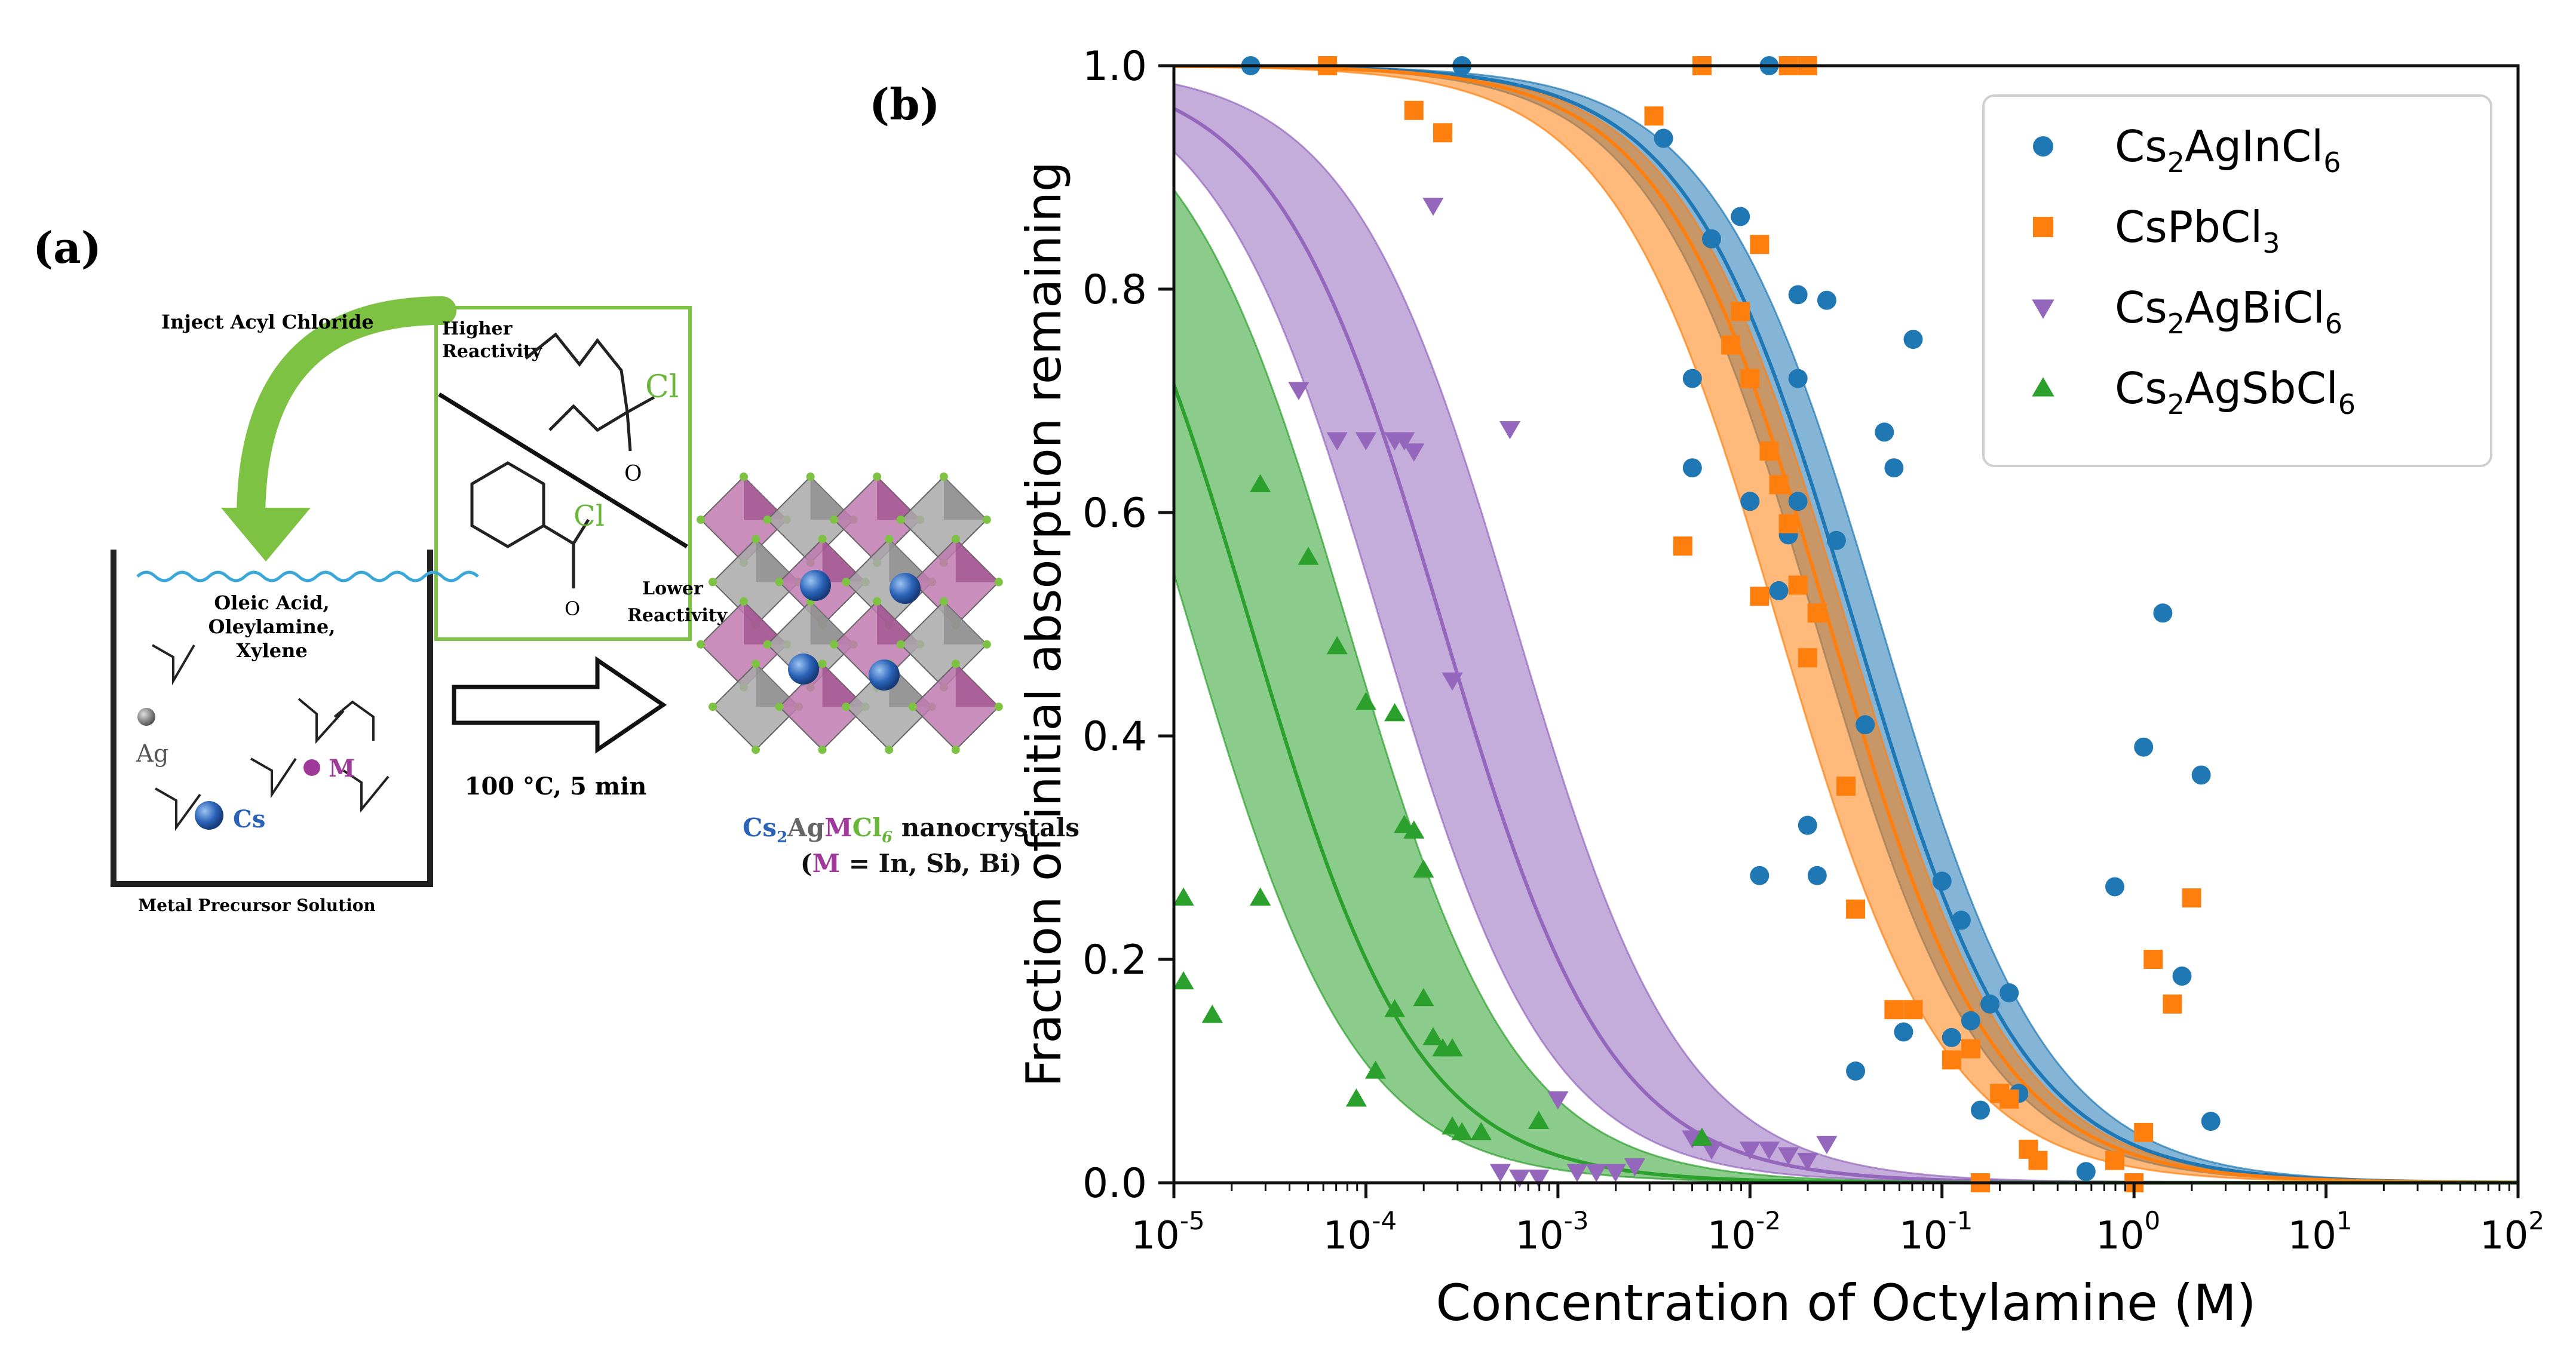 Image resolution: width=2576 pixels, height=1356 pixels. I want to click on cl-label-2: Cl, so click(589, 516).